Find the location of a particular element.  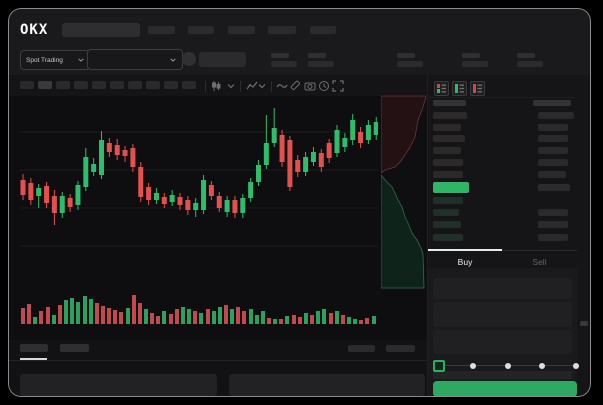

toolbar-divider is located at coordinates (240, 86).